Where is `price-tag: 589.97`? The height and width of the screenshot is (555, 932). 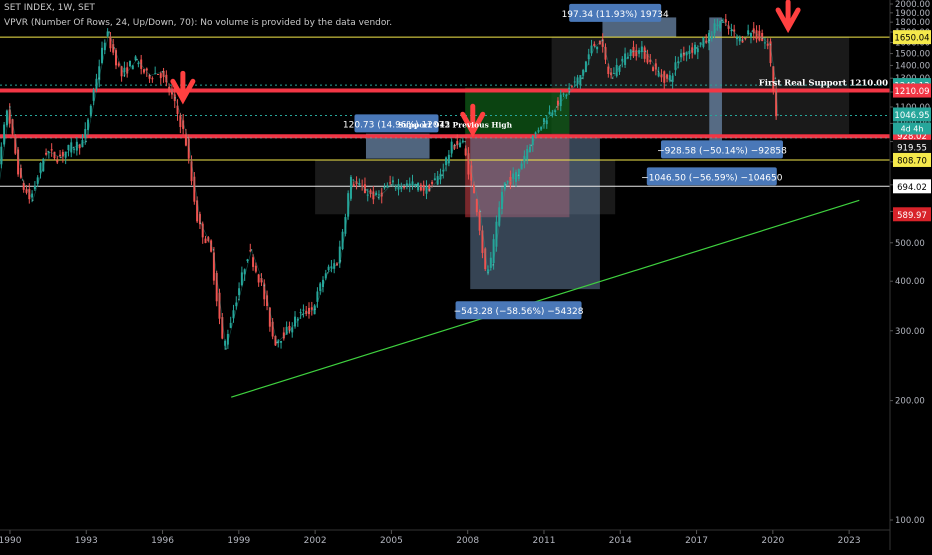 price-tag: 589.97 is located at coordinates (912, 214).